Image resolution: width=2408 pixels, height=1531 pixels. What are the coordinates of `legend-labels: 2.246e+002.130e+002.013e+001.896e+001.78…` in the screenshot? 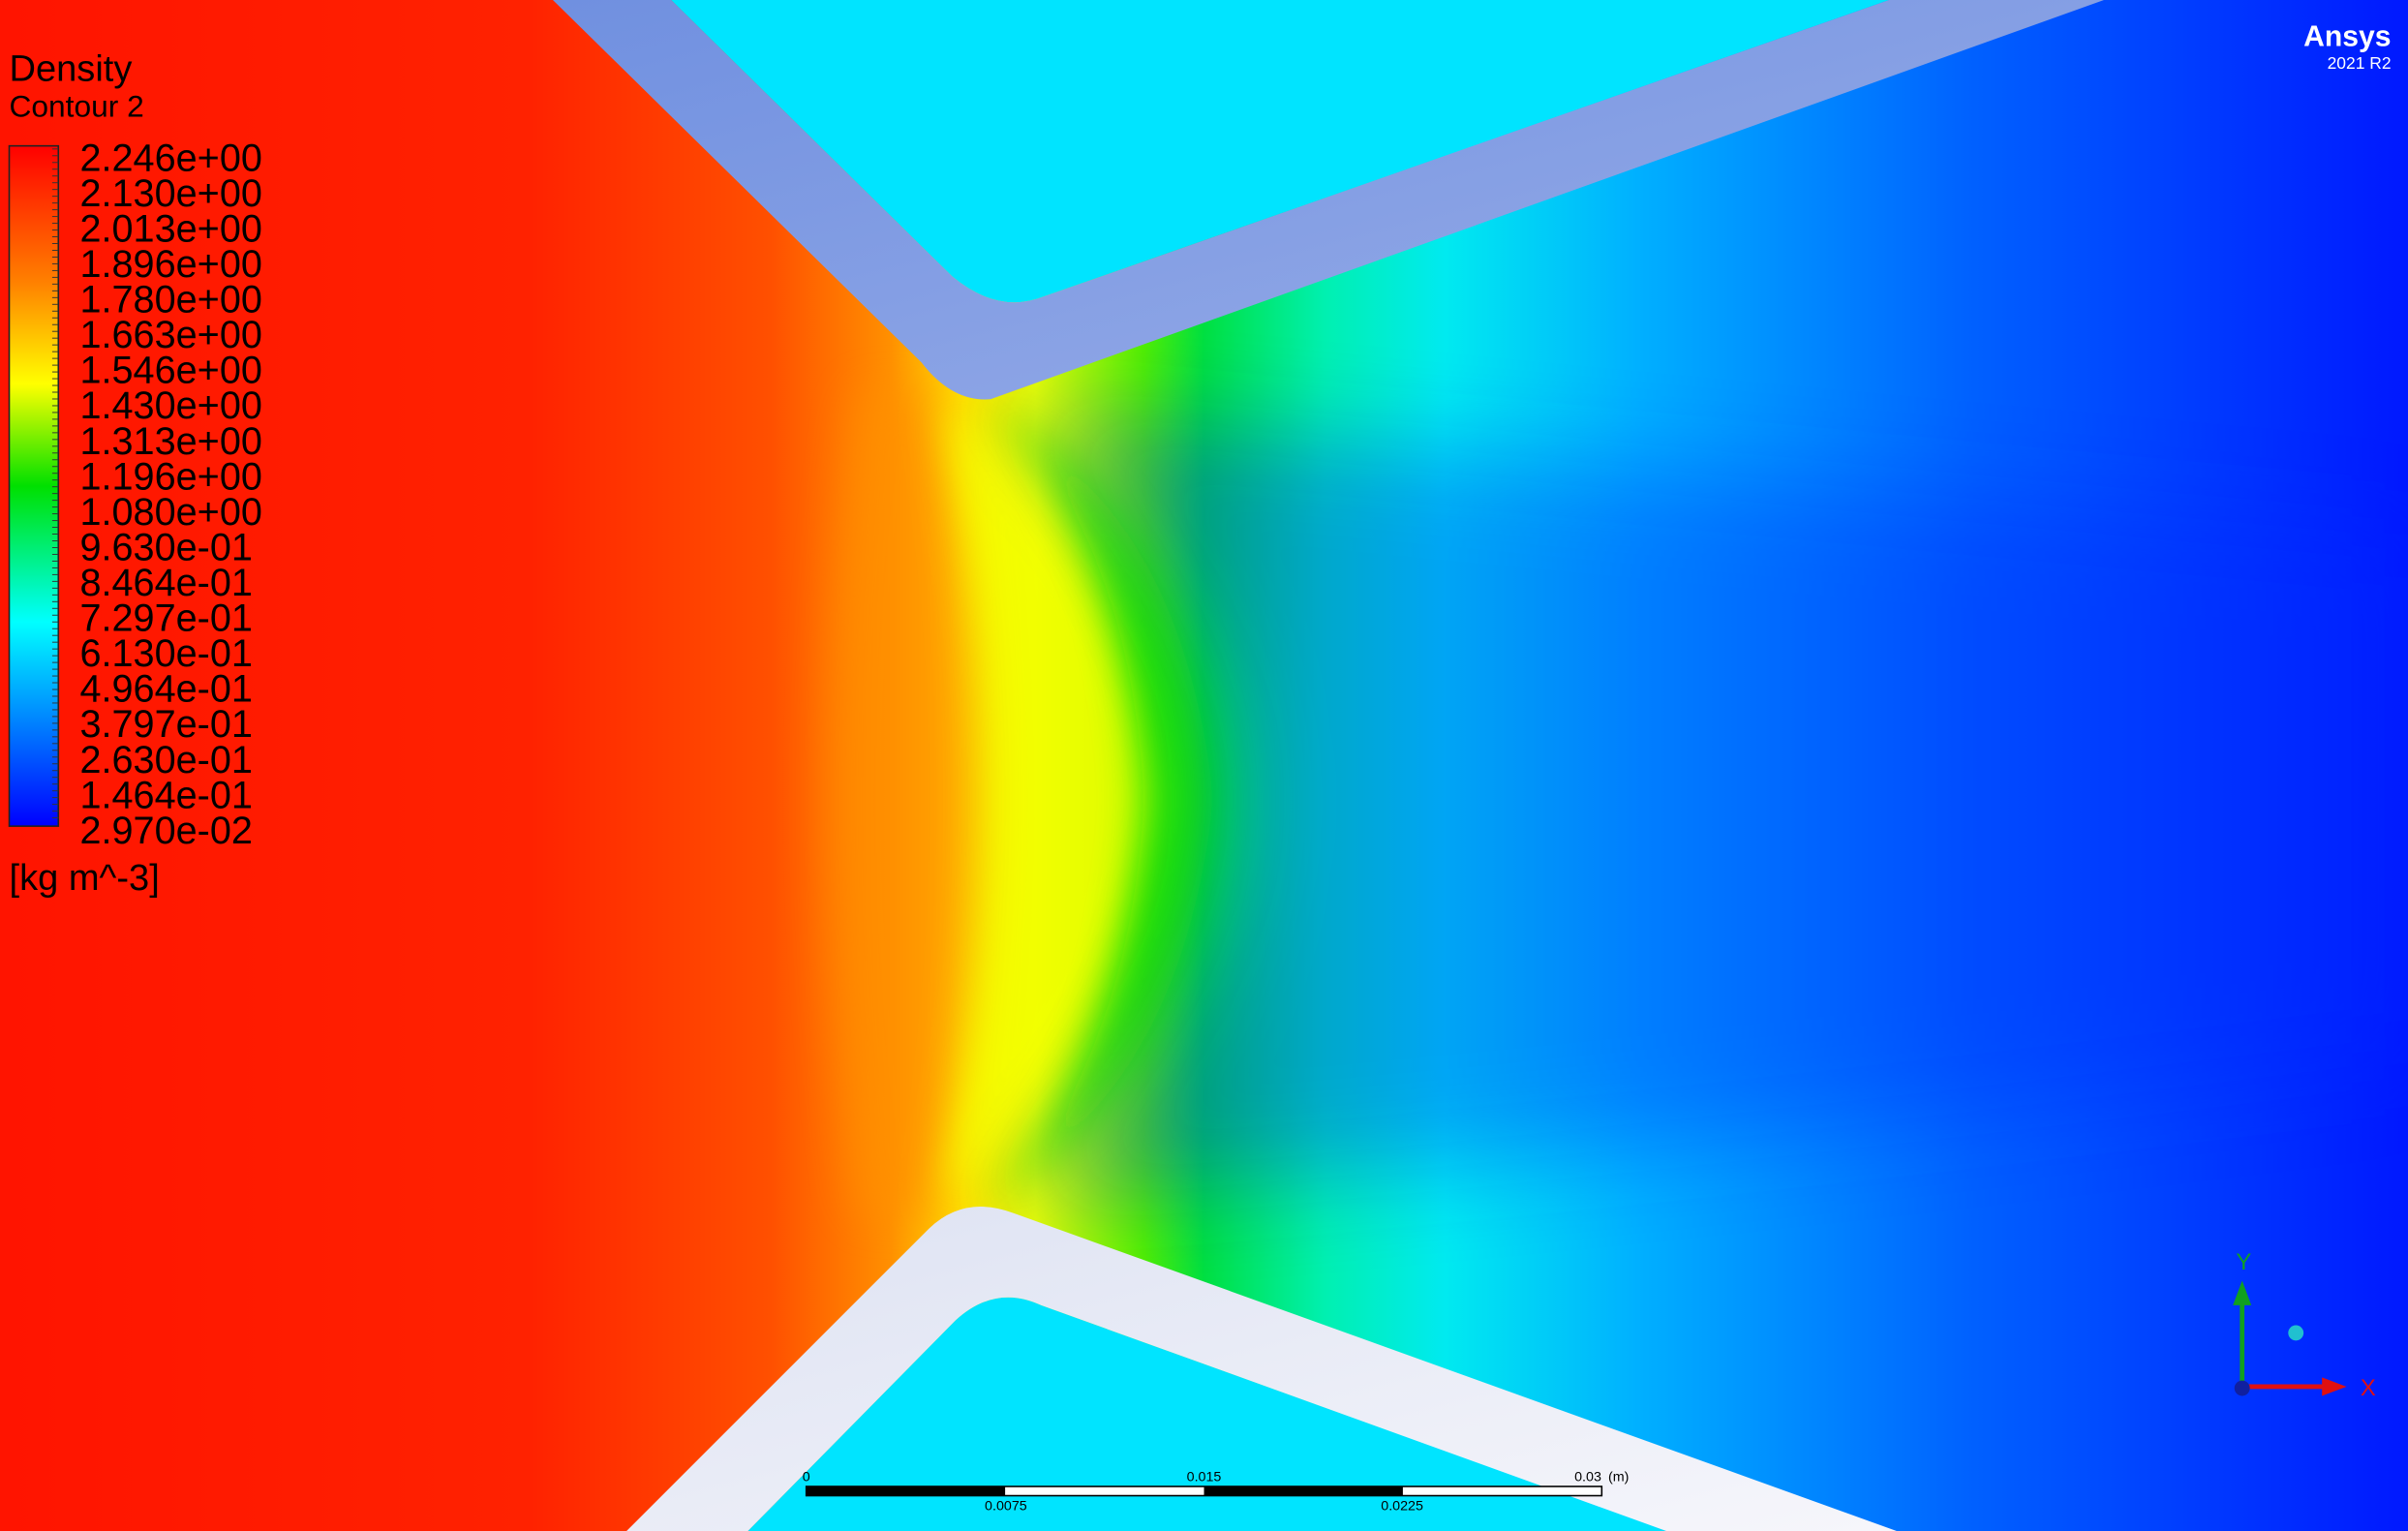 It's located at (170, 494).